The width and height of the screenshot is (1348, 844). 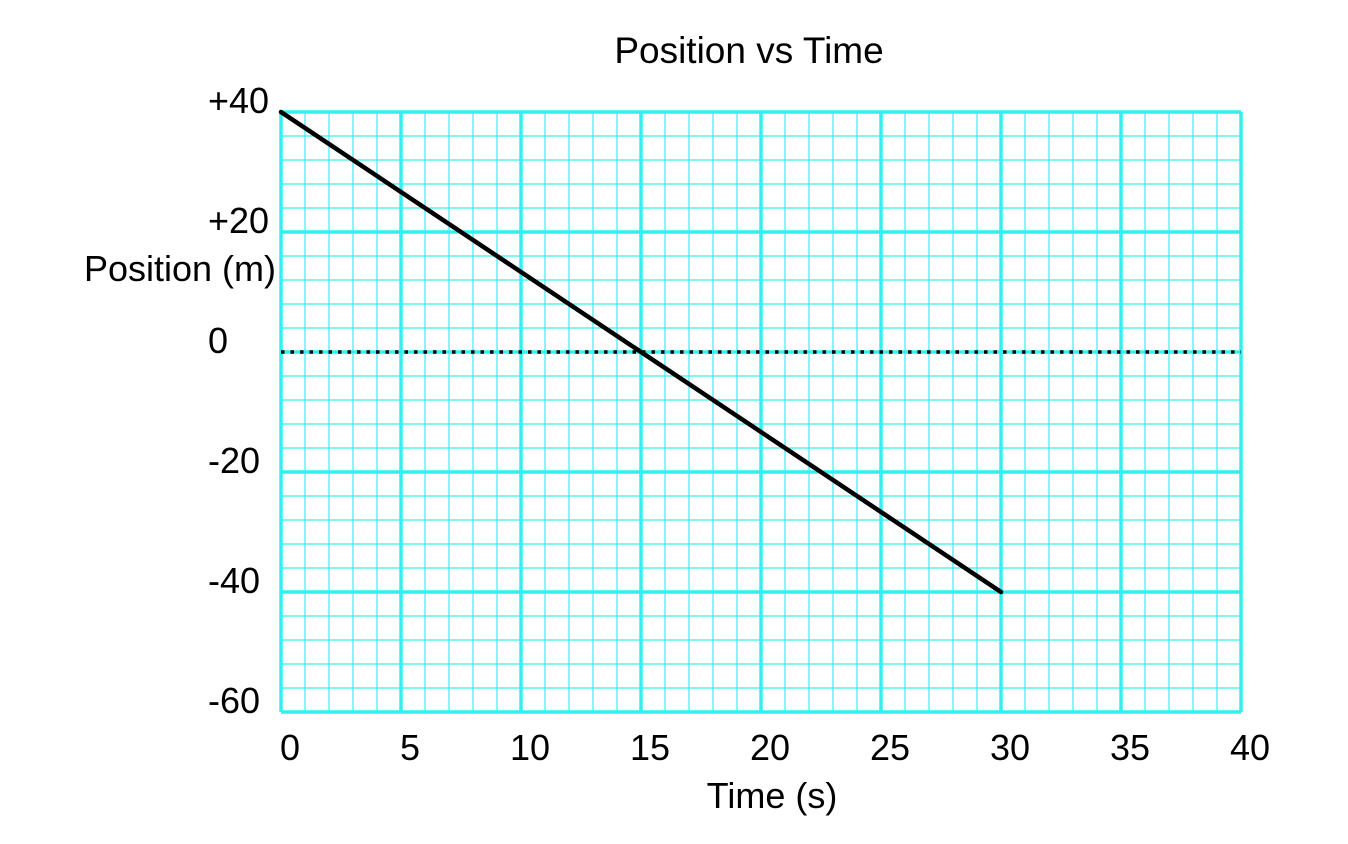 I want to click on y-tick-label: 0, so click(x=218, y=340).